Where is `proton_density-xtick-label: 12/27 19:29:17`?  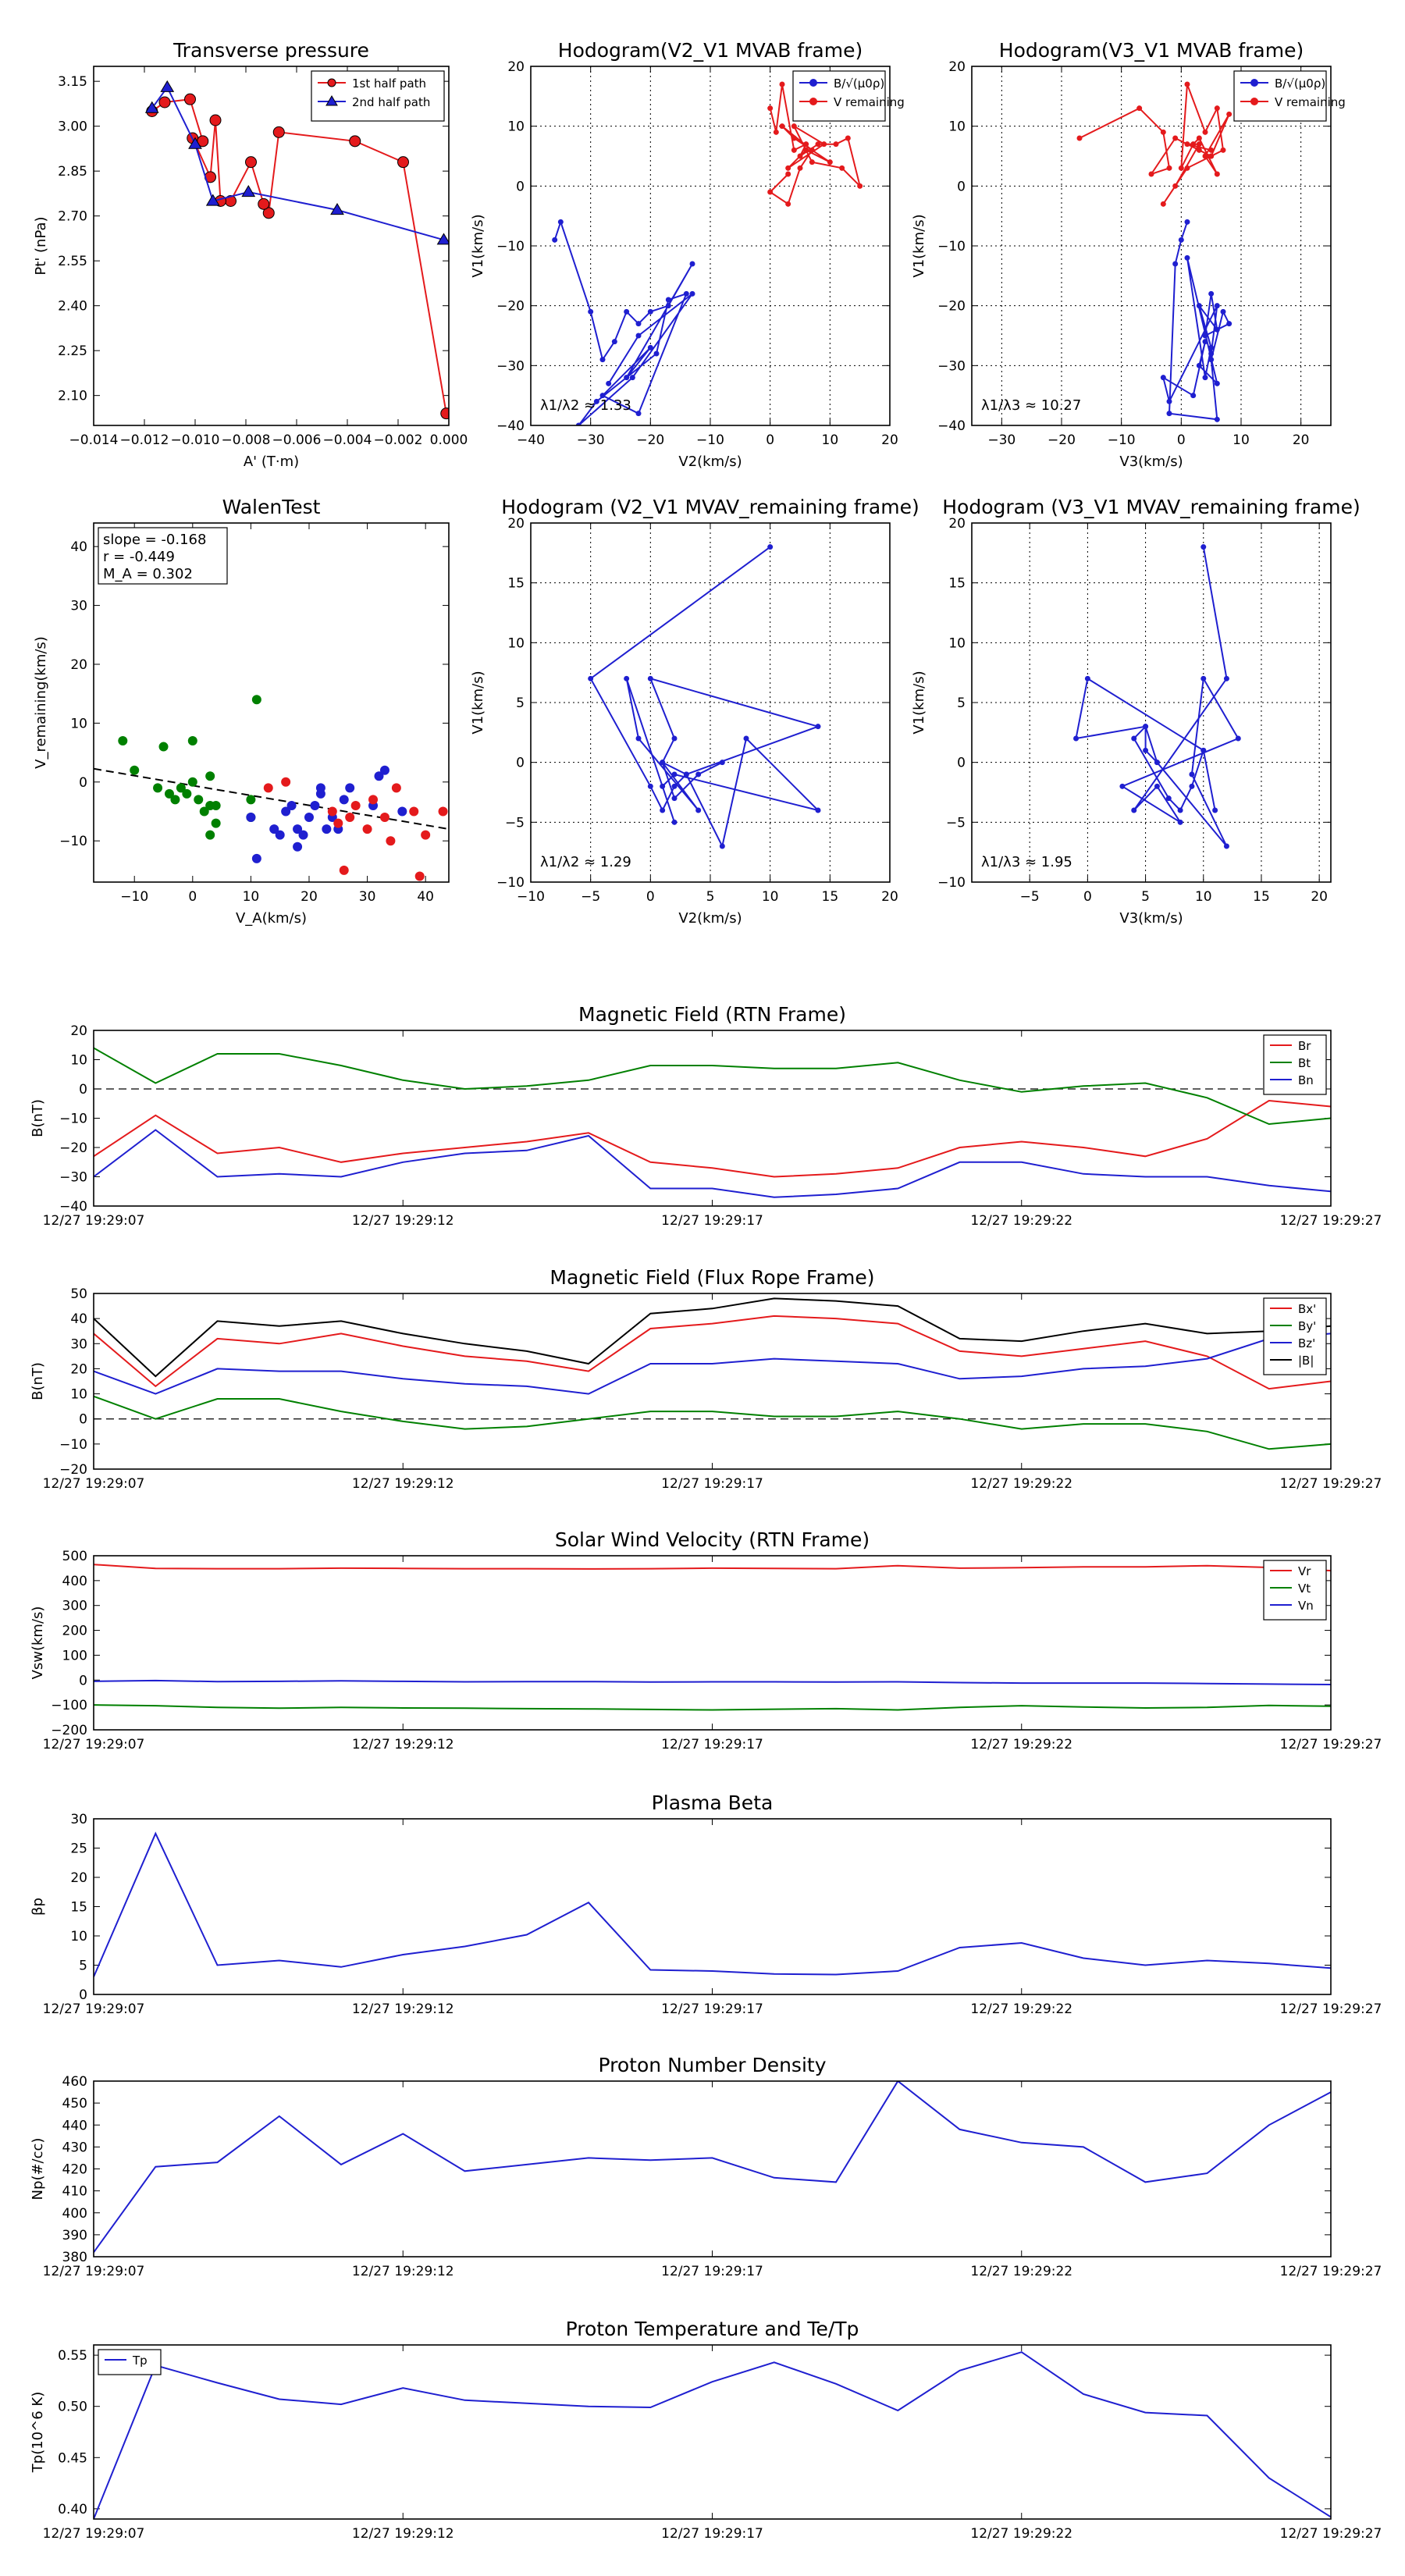
proton_density-xtick-label: 12/27 19:29:17 is located at coordinates (712, 2271).